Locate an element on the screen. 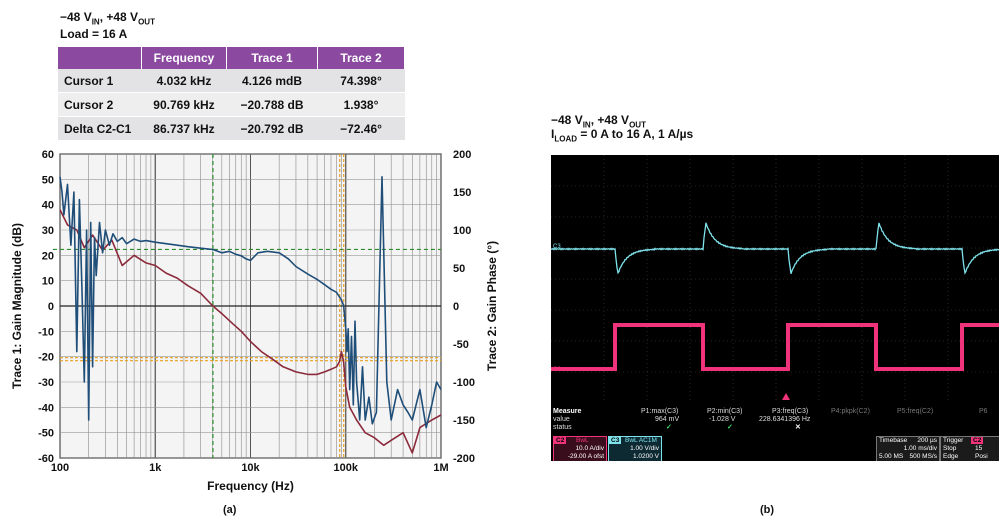 Image resolution: width=999 pixels, height=527 pixels. measure-label: Measure is located at coordinates (567, 411).